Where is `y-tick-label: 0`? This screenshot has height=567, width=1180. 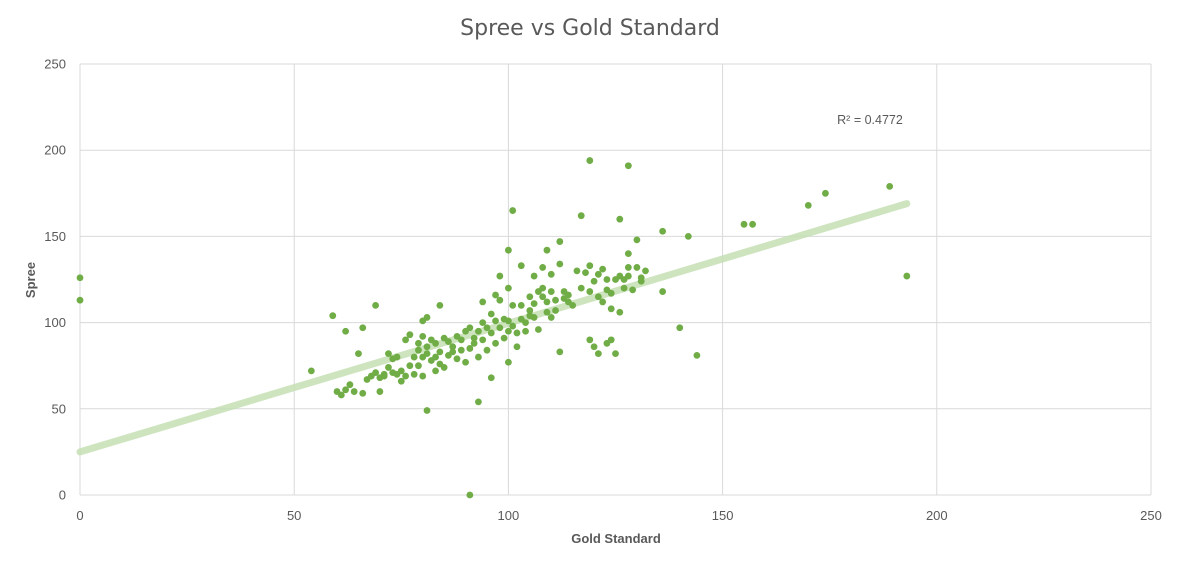 y-tick-label: 0 is located at coordinates (62, 495).